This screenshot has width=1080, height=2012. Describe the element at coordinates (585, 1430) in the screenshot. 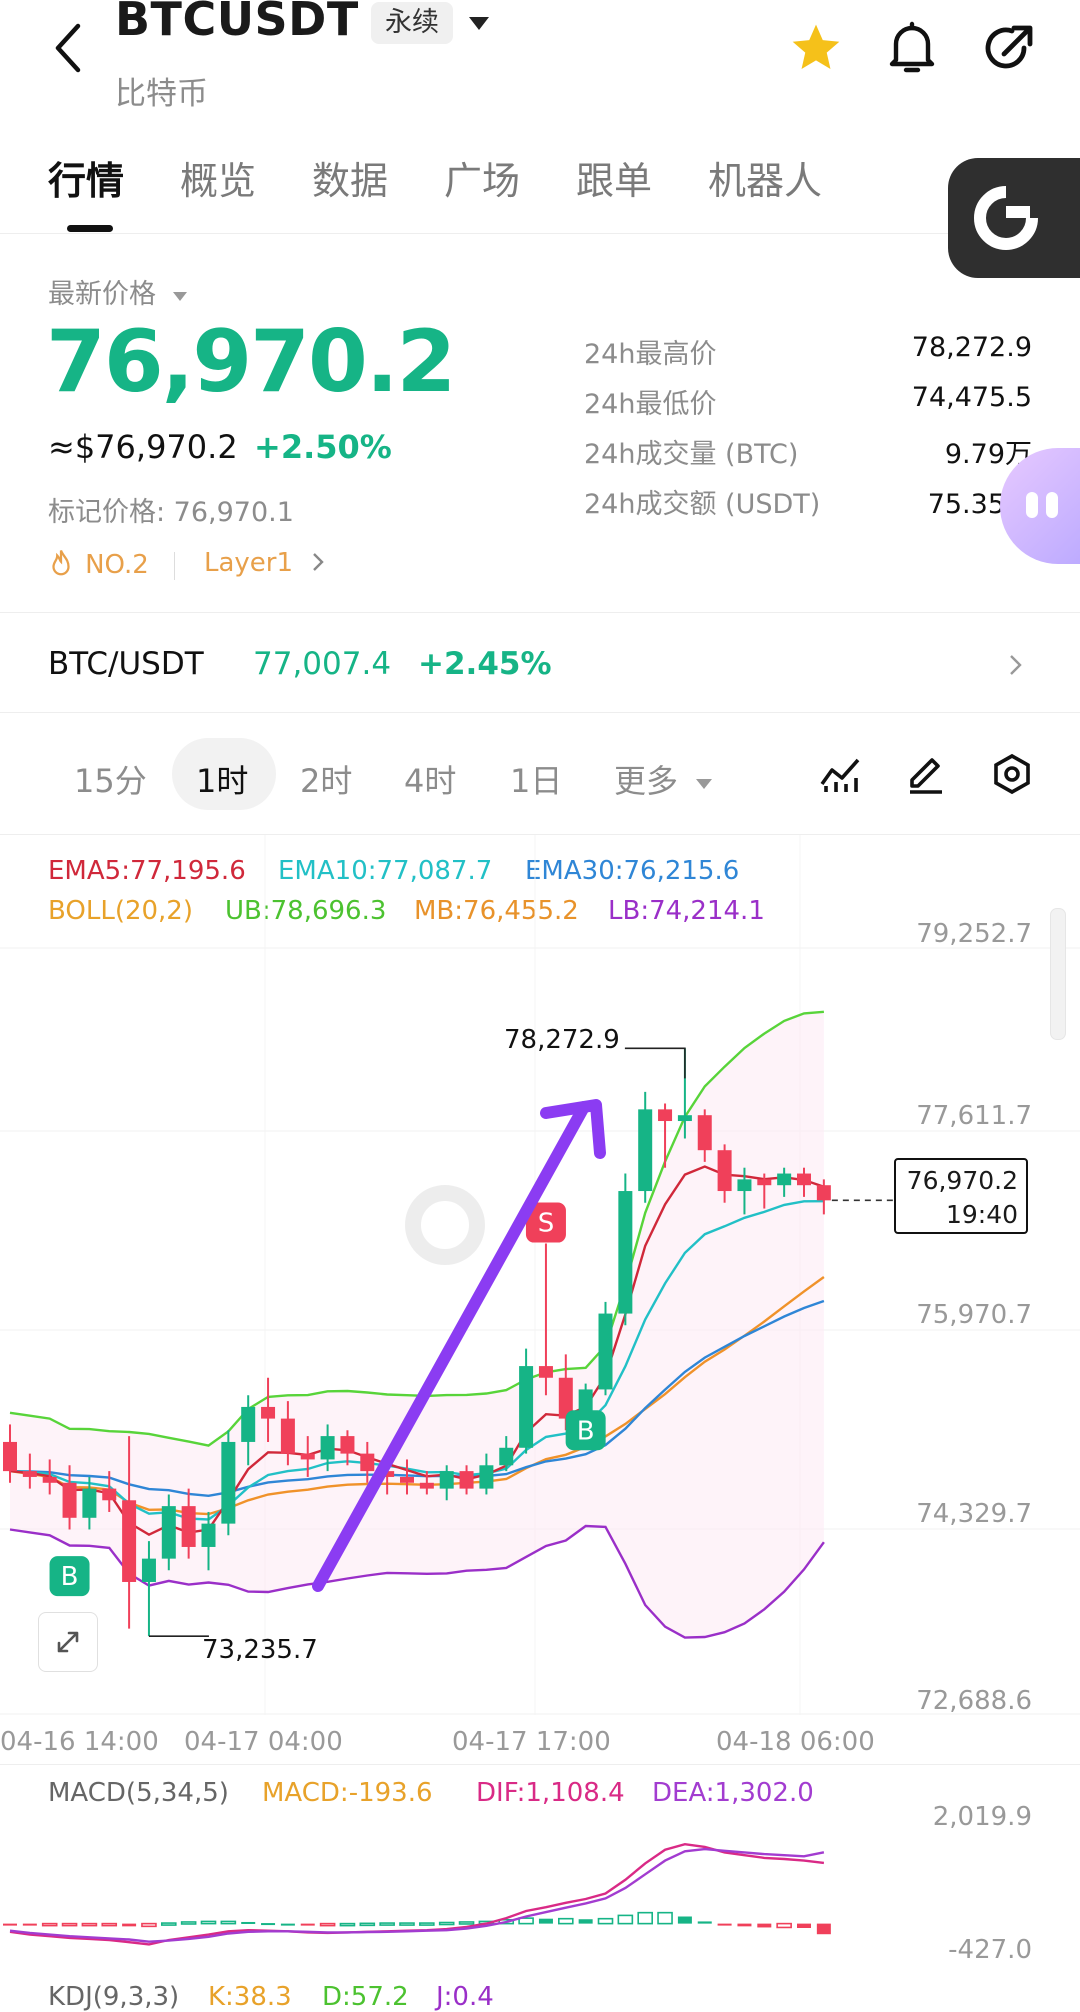

I see `trade-marker-badge` at that location.